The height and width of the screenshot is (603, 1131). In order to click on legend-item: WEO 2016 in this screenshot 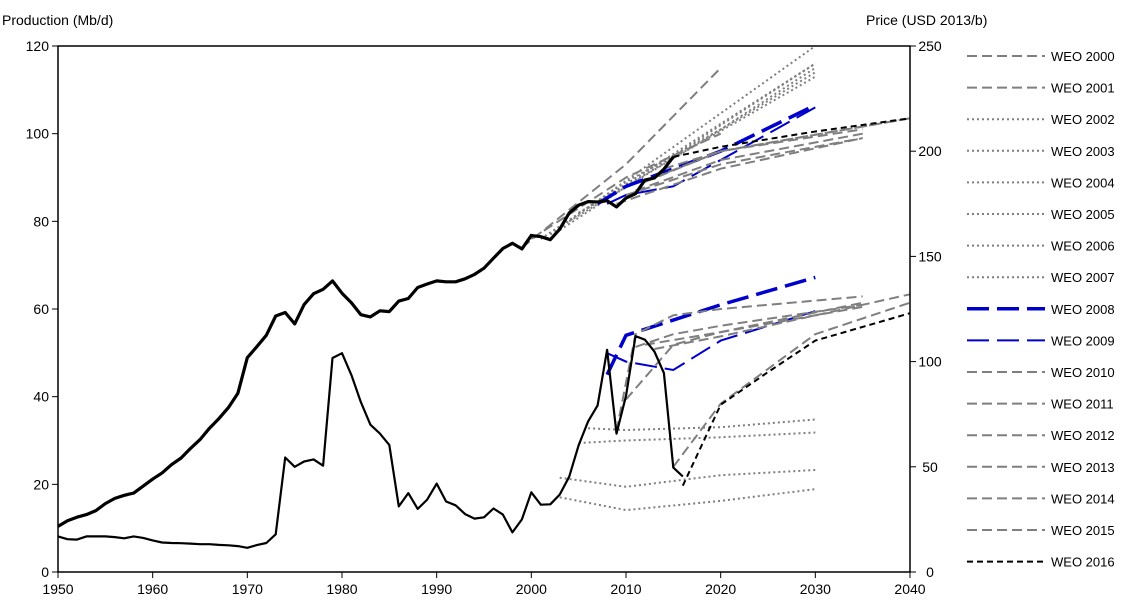, I will do `click(1041, 562)`.